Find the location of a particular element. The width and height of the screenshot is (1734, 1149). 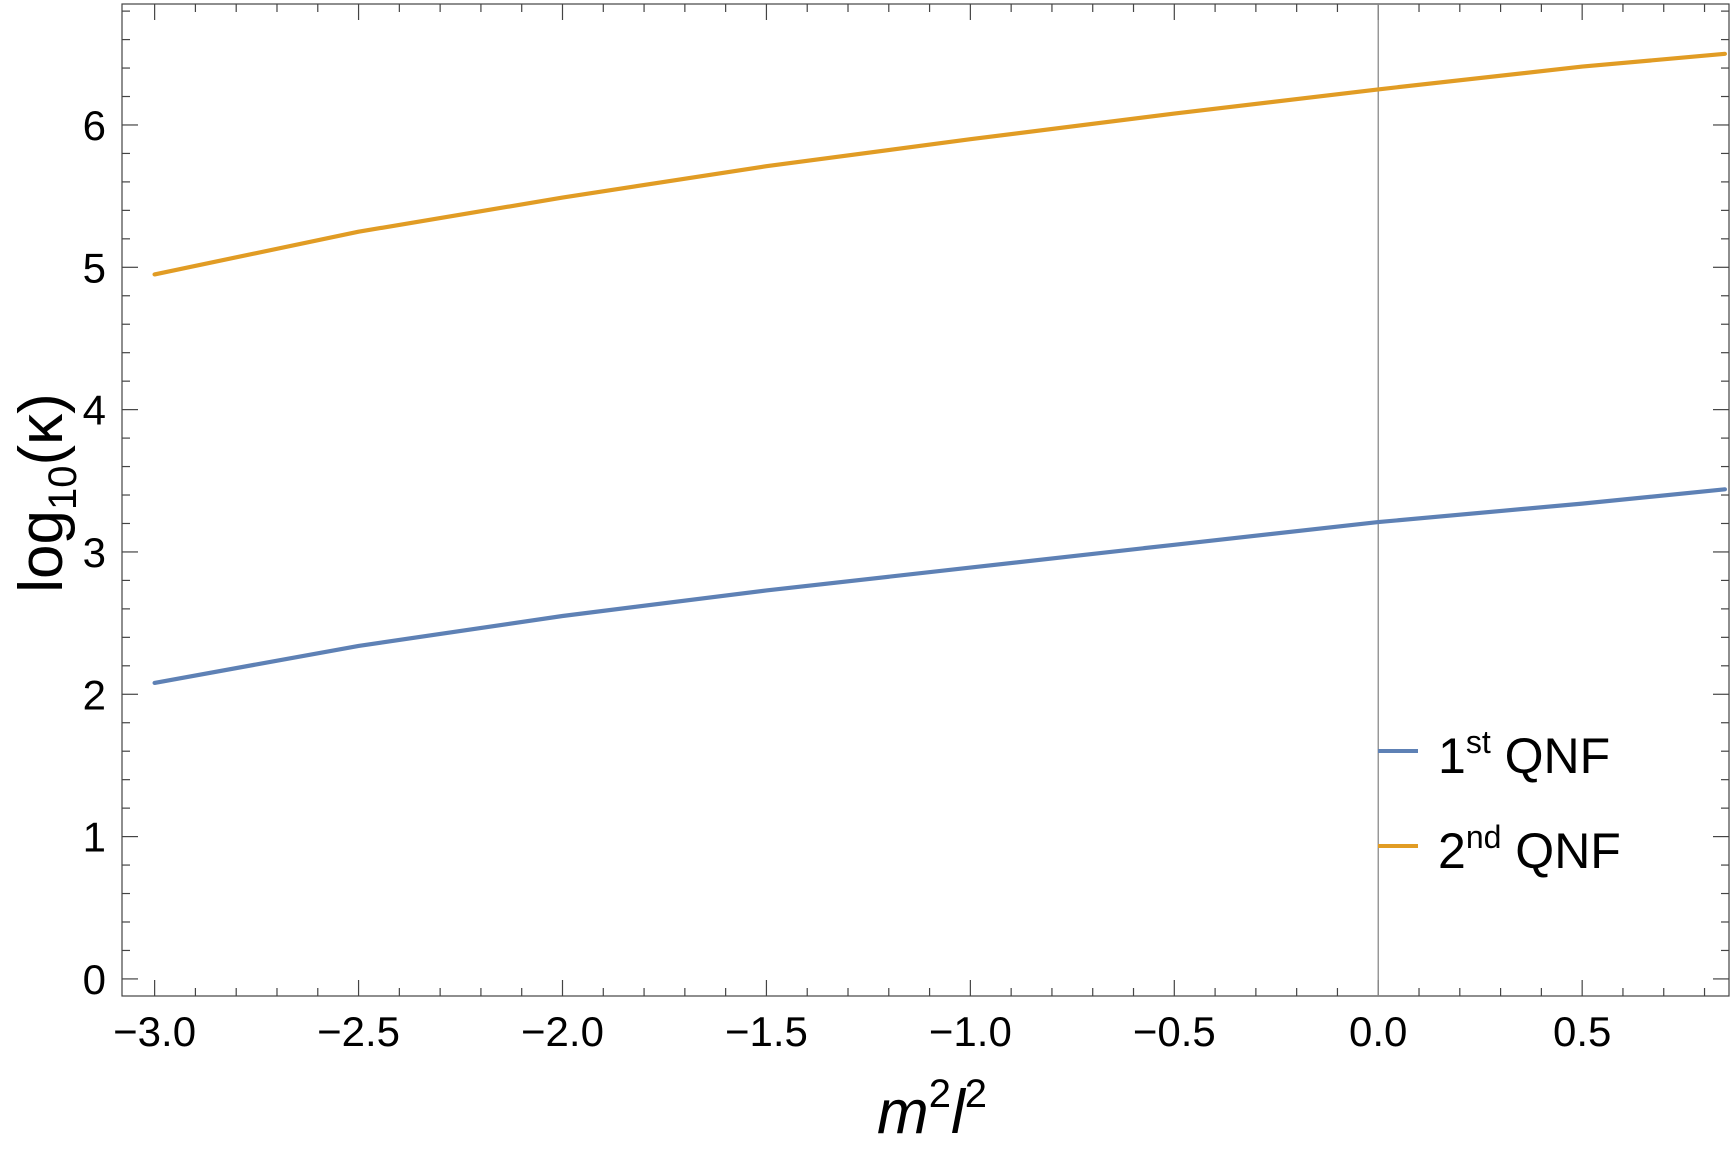

y-tick-label: 4 is located at coordinates (94, 410).